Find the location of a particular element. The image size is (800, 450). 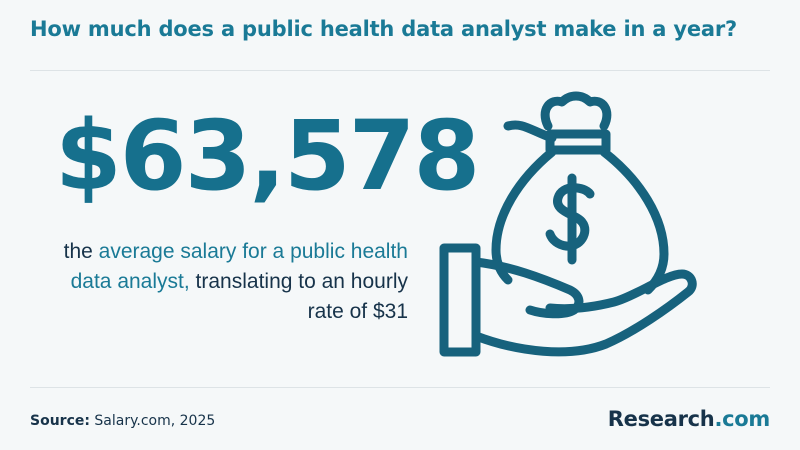

source-value: Salary.com, 2025 is located at coordinates (152, 421).